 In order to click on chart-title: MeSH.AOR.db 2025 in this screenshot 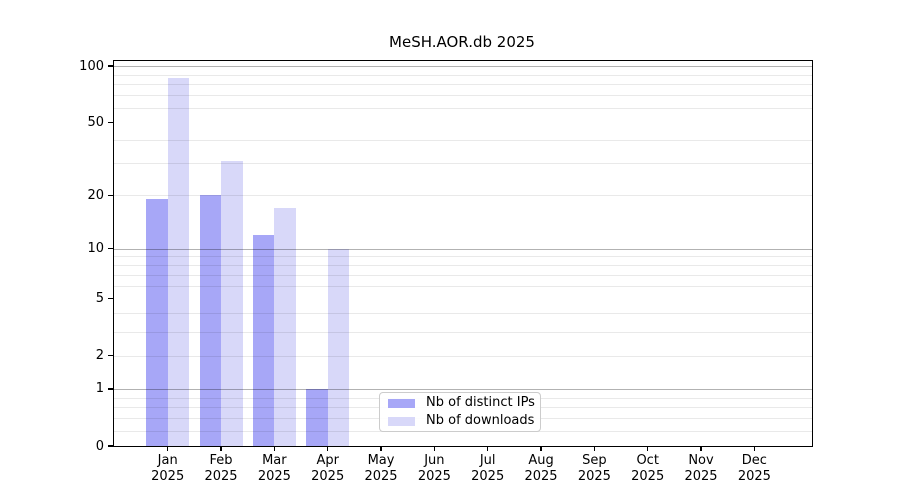, I will do `click(462, 42)`.